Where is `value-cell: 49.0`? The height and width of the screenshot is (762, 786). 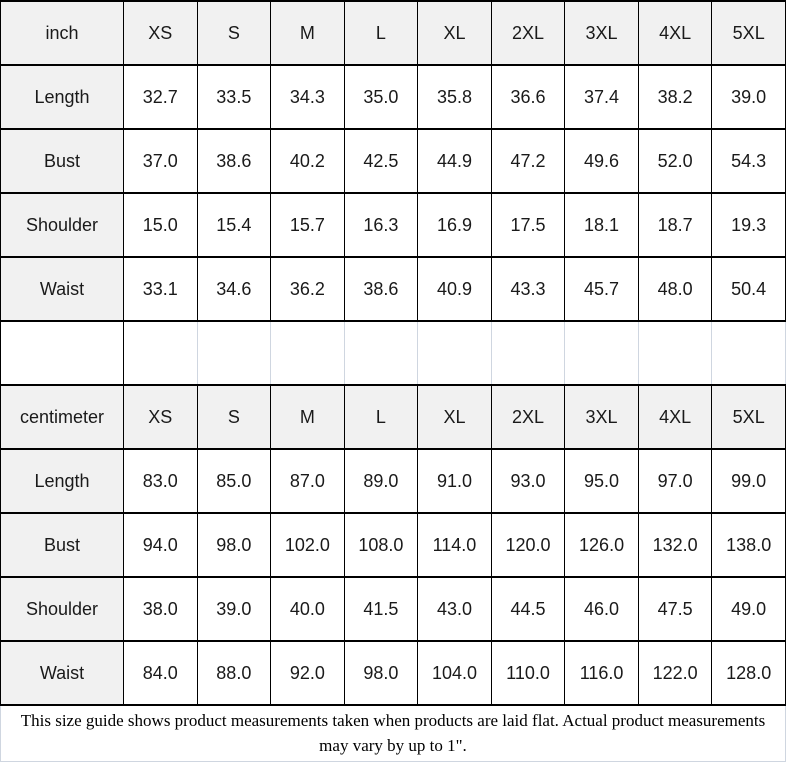
value-cell: 49.0 is located at coordinates (748, 609).